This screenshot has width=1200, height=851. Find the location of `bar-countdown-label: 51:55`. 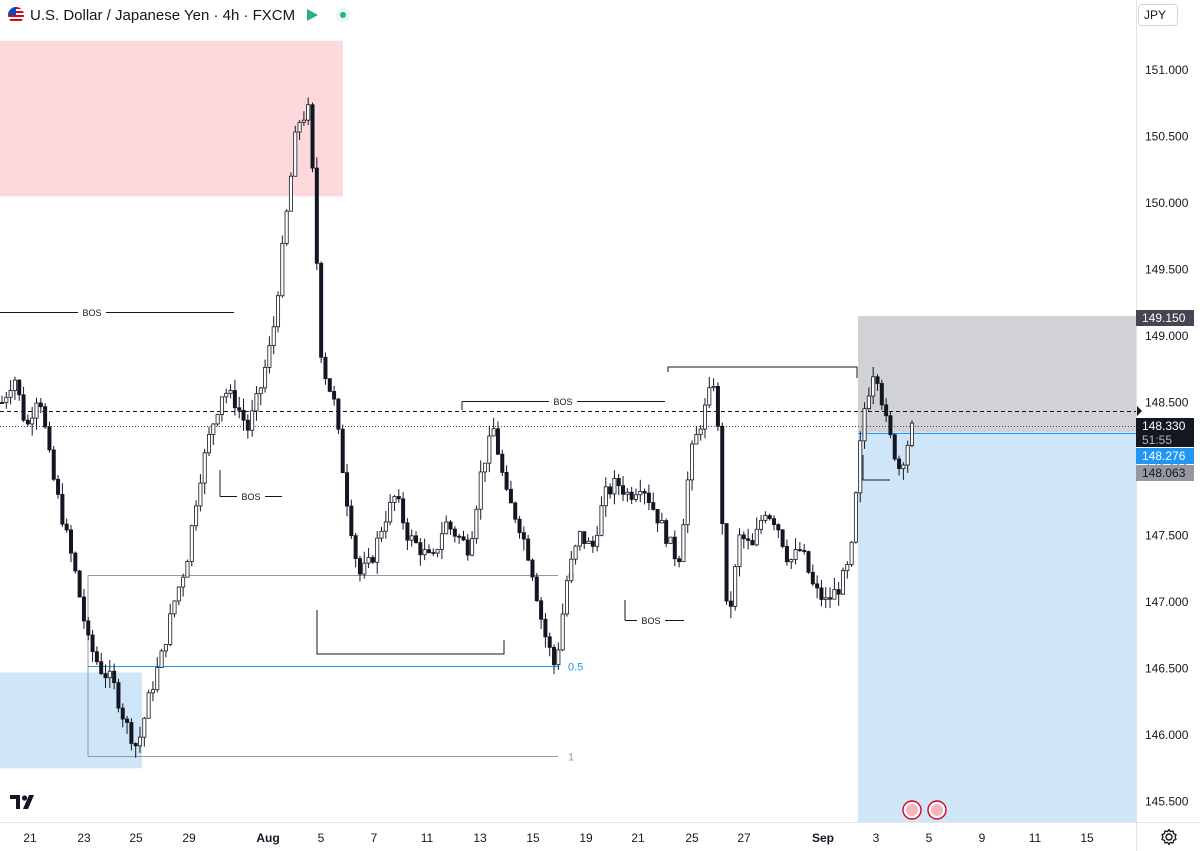

bar-countdown-label: 51:55 is located at coordinates (1165, 440).